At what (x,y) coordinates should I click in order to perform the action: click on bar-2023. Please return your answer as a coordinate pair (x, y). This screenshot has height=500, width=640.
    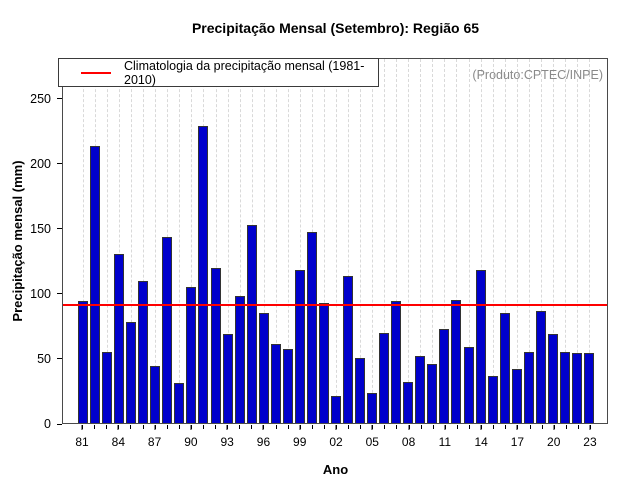
    Looking at the image, I should click on (588, 388).